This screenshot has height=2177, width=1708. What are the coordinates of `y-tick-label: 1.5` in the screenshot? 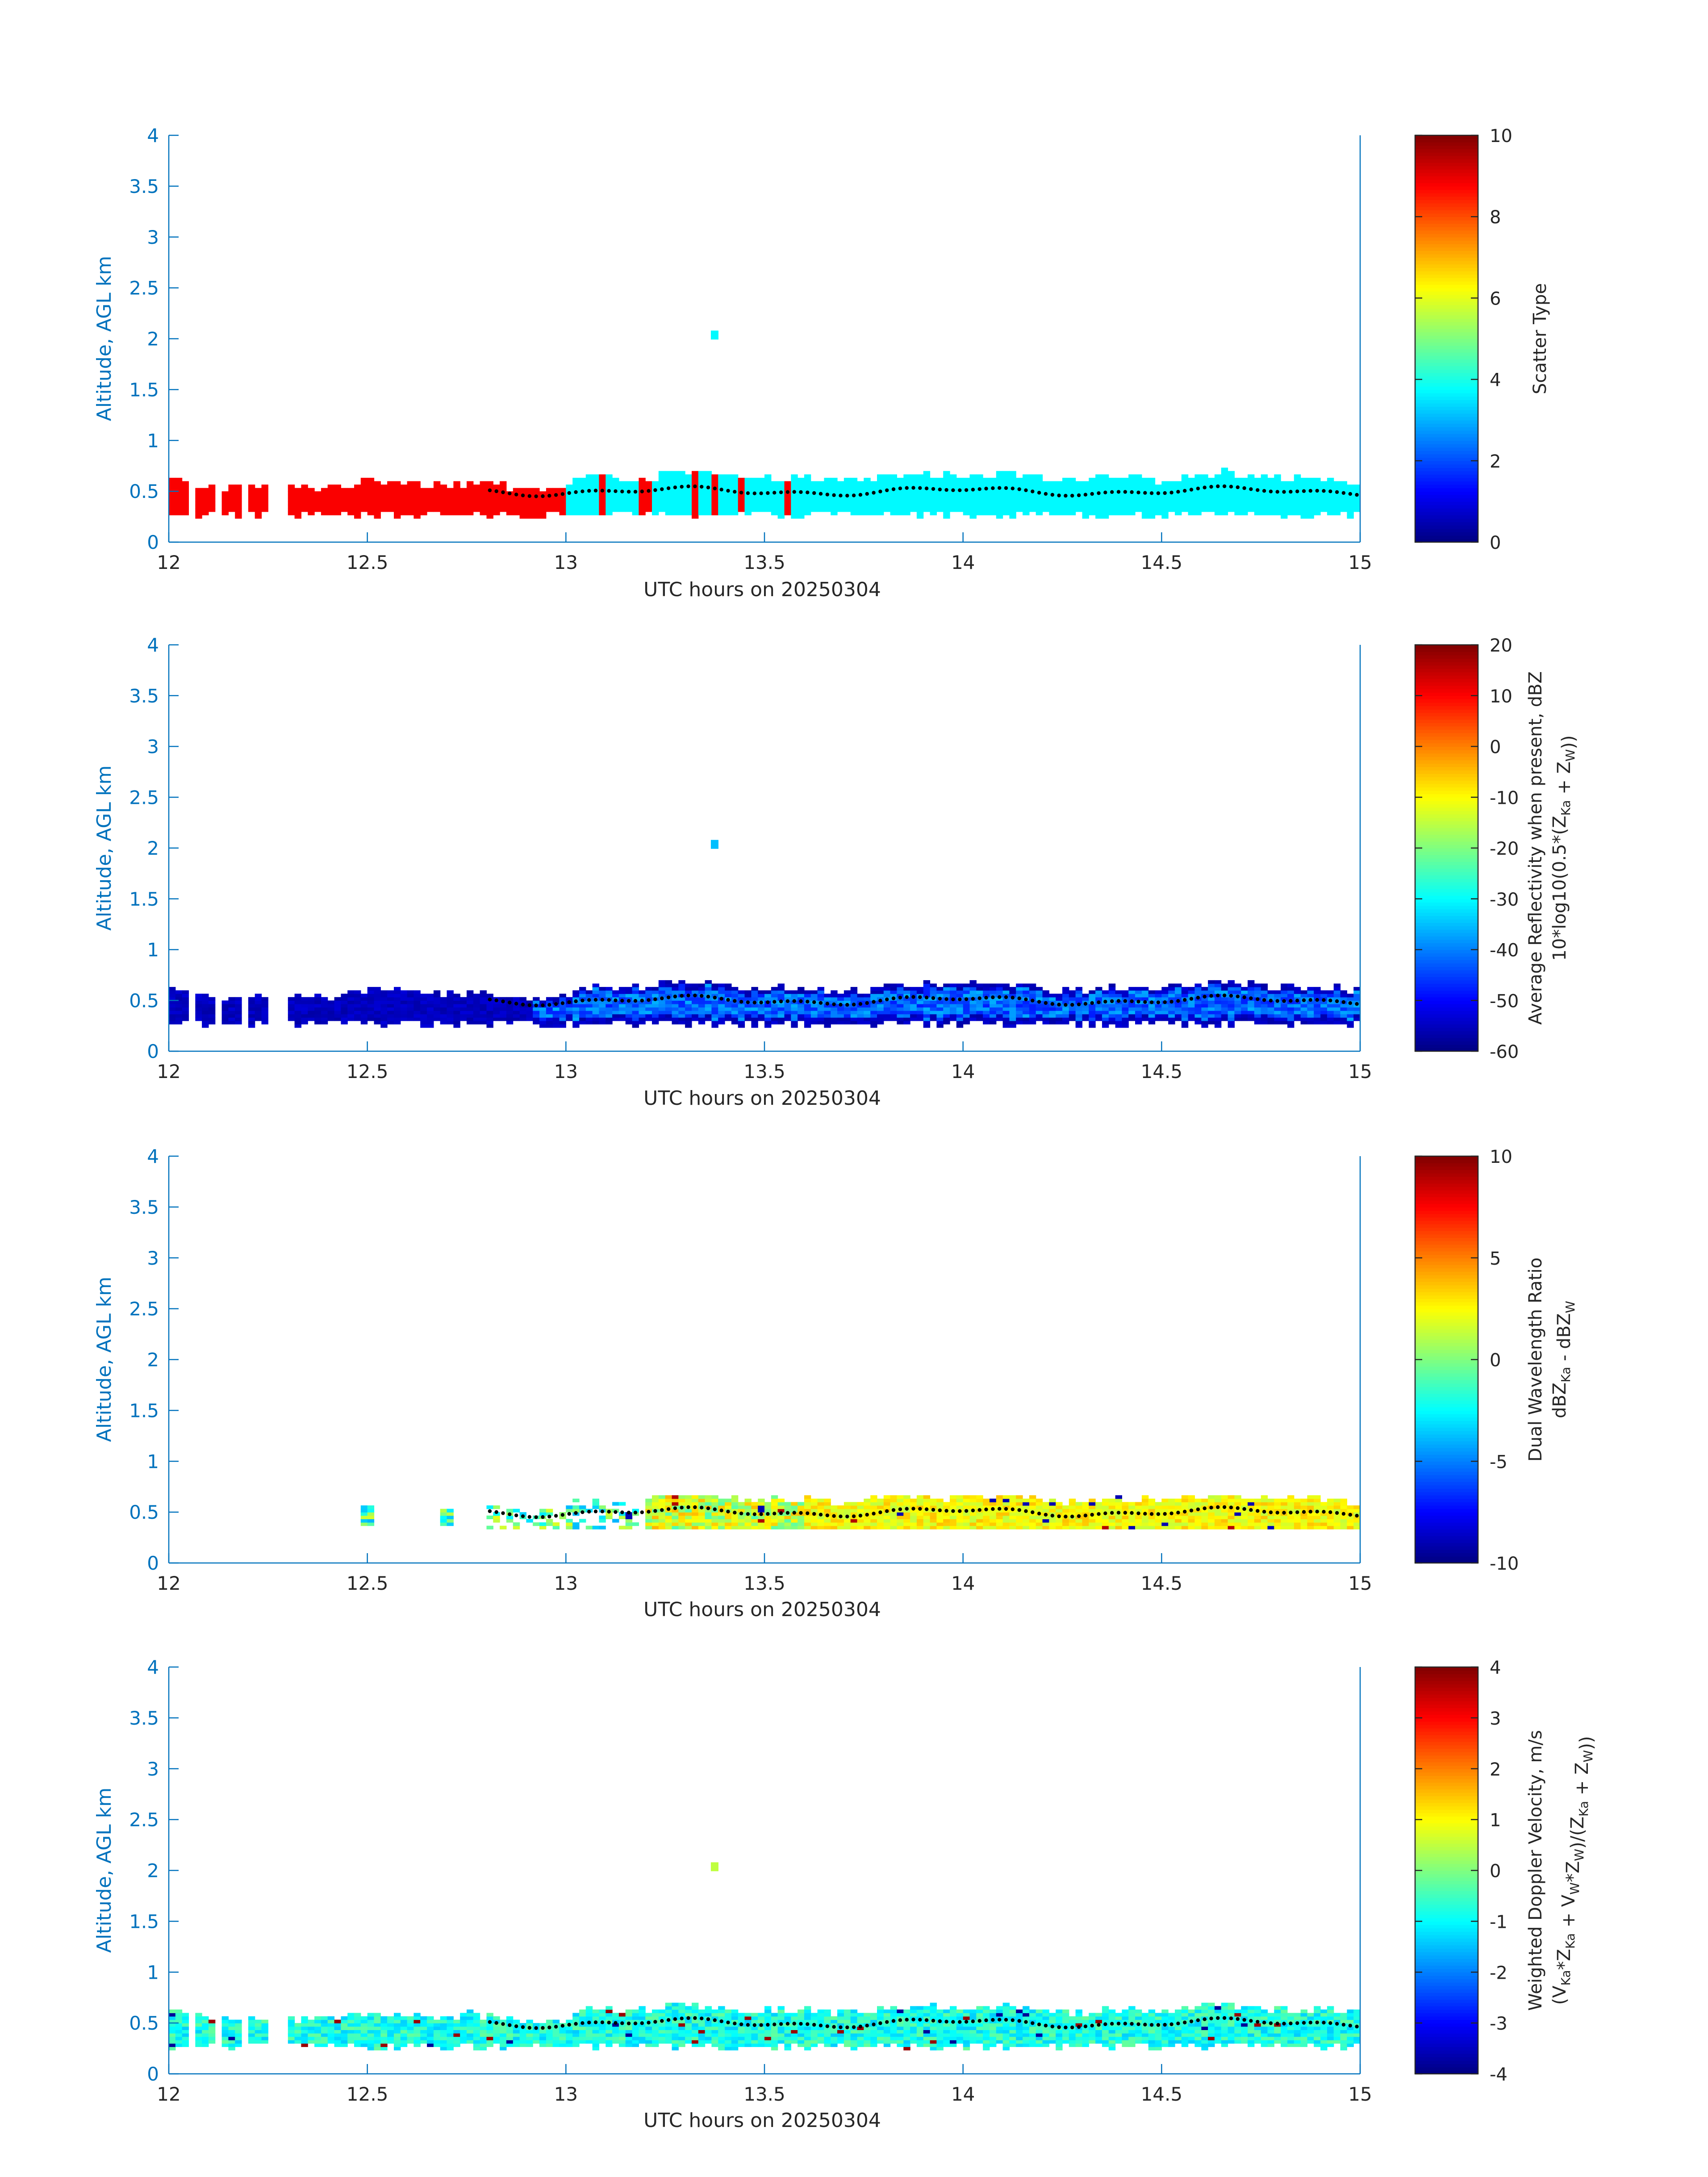 It's located at (144, 390).